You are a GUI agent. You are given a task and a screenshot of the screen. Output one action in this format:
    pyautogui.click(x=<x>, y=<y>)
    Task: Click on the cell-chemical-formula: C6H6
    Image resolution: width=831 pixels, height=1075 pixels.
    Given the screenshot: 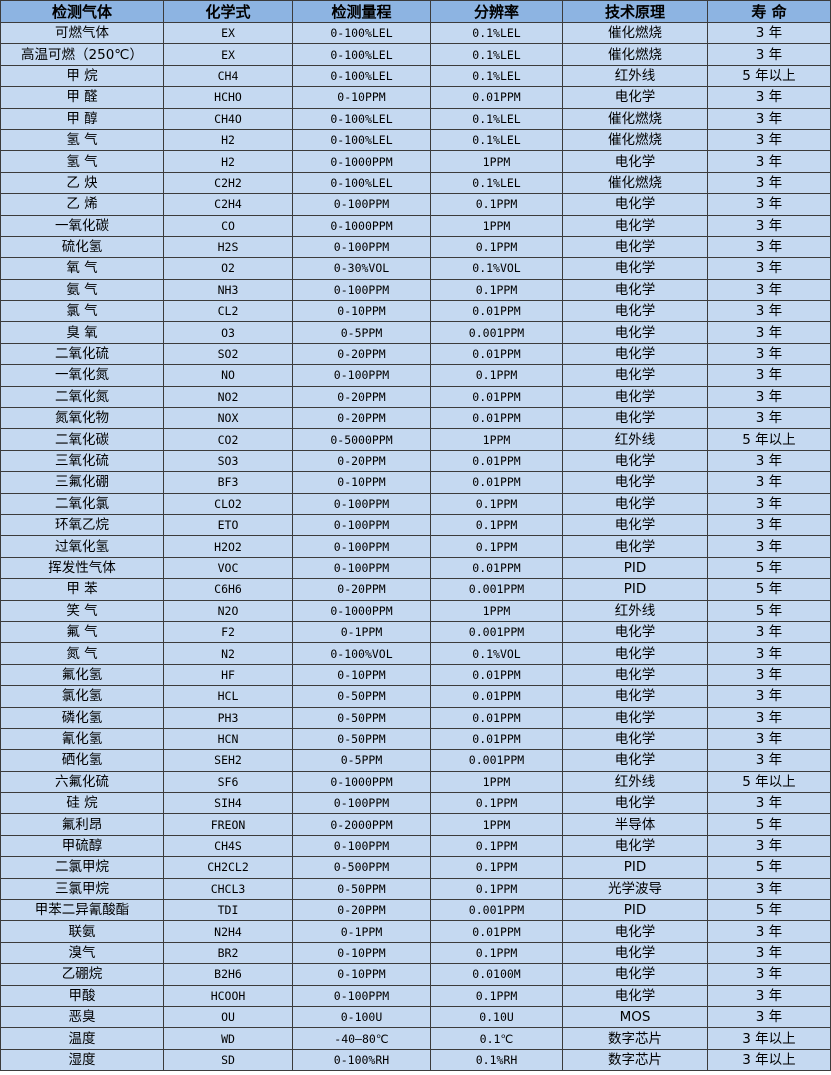 What is the action you would take?
    pyautogui.click(x=228, y=589)
    